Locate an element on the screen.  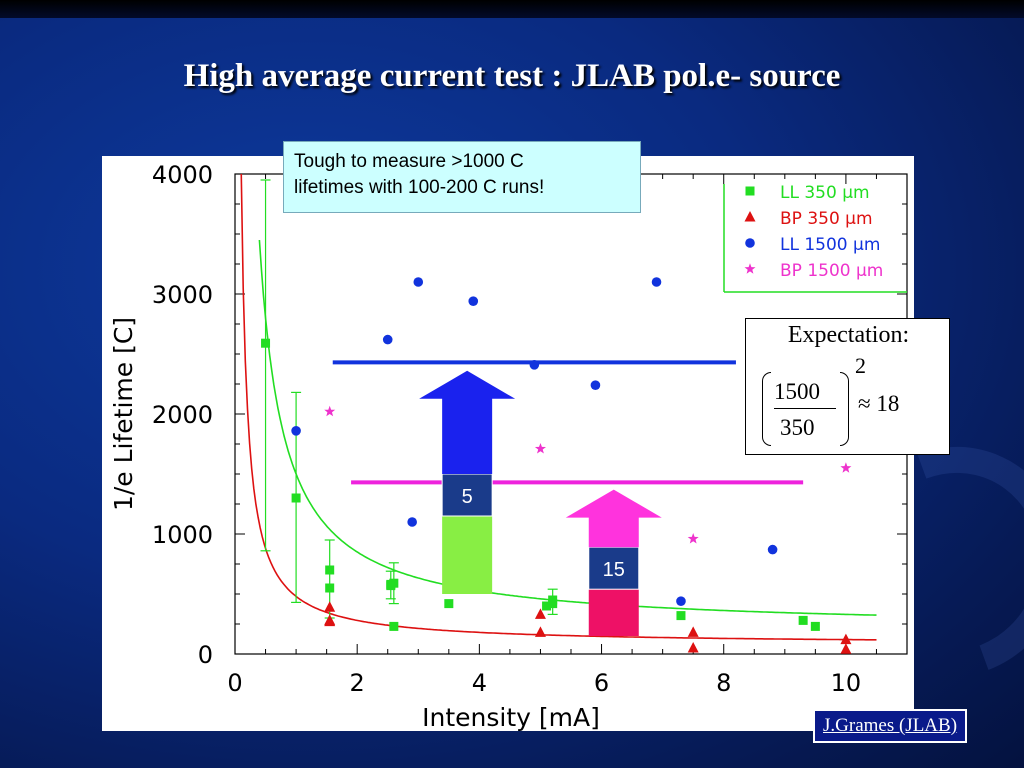
x-tick-label: 2 is located at coordinates (357, 683).